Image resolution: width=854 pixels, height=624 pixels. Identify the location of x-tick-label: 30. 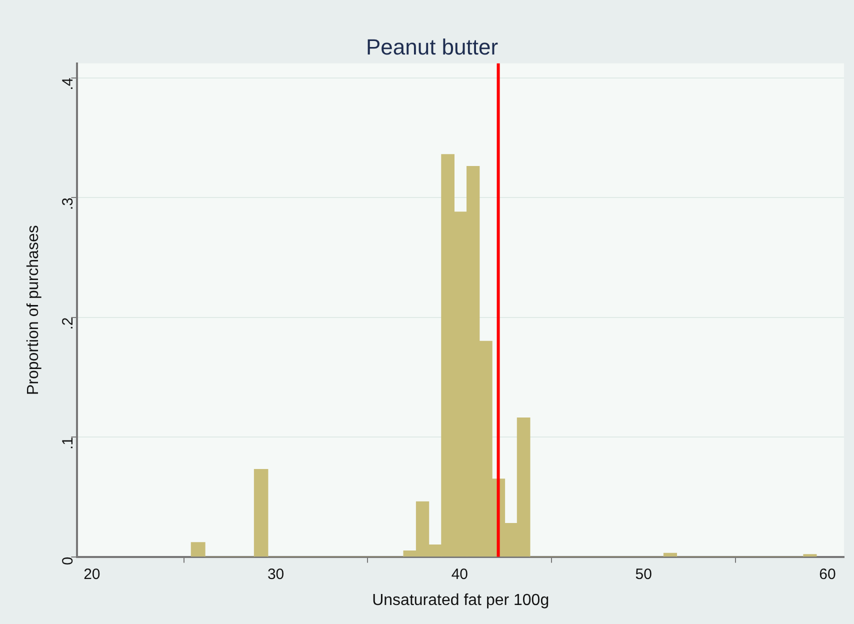
(275, 574).